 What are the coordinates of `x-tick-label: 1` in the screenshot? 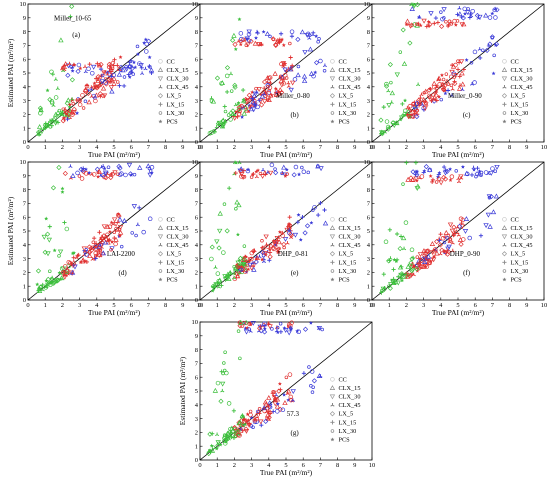 It's located at (217, 147).